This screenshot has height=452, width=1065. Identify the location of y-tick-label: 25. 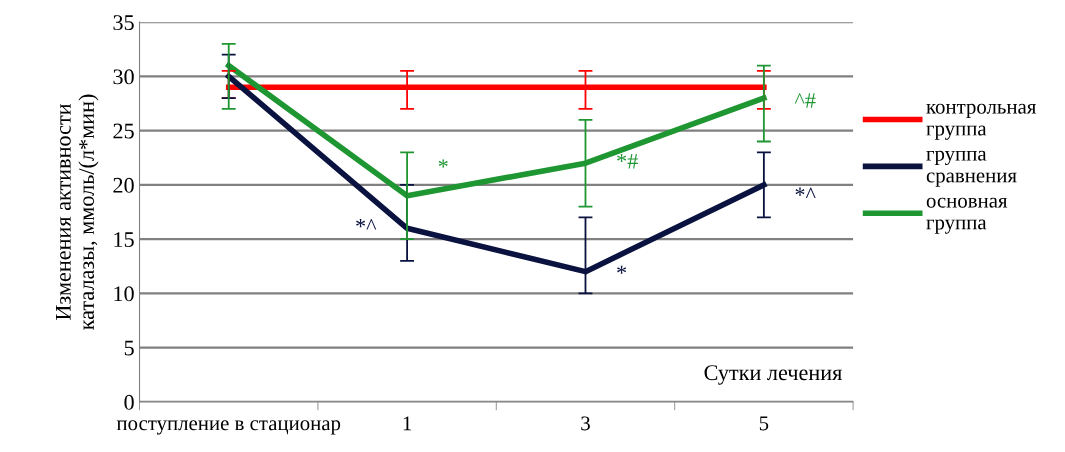
(123, 131).